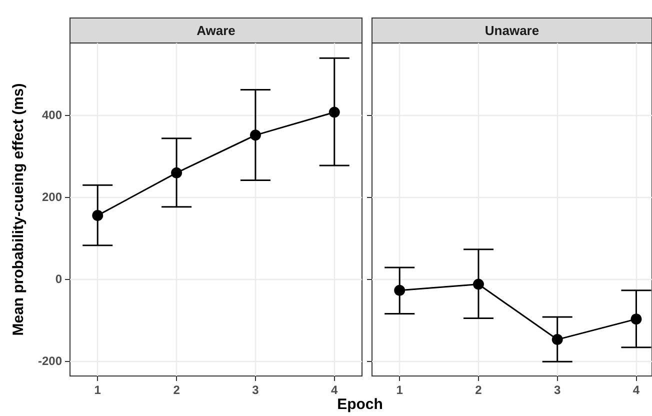 This screenshot has width=652, height=416. Describe the element at coordinates (512, 30) in the screenshot. I see `chart-title: Unaware` at that location.